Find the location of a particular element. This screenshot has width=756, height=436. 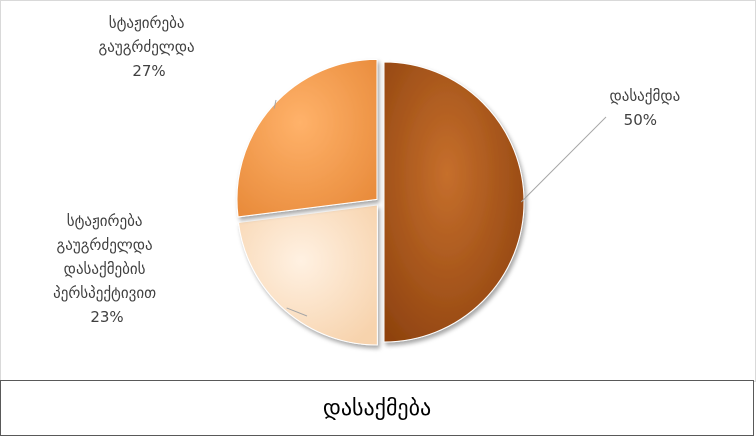

chart-footer: დასაქმება is located at coordinates (377, 408).